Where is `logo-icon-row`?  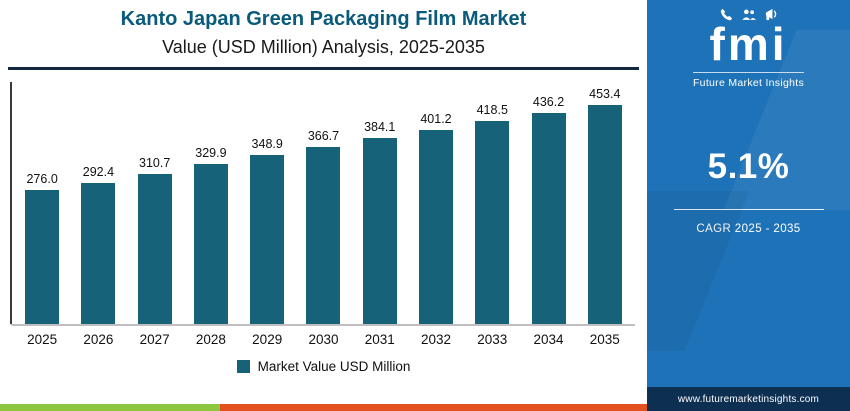 logo-icon-row is located at coordinates (748, 14).